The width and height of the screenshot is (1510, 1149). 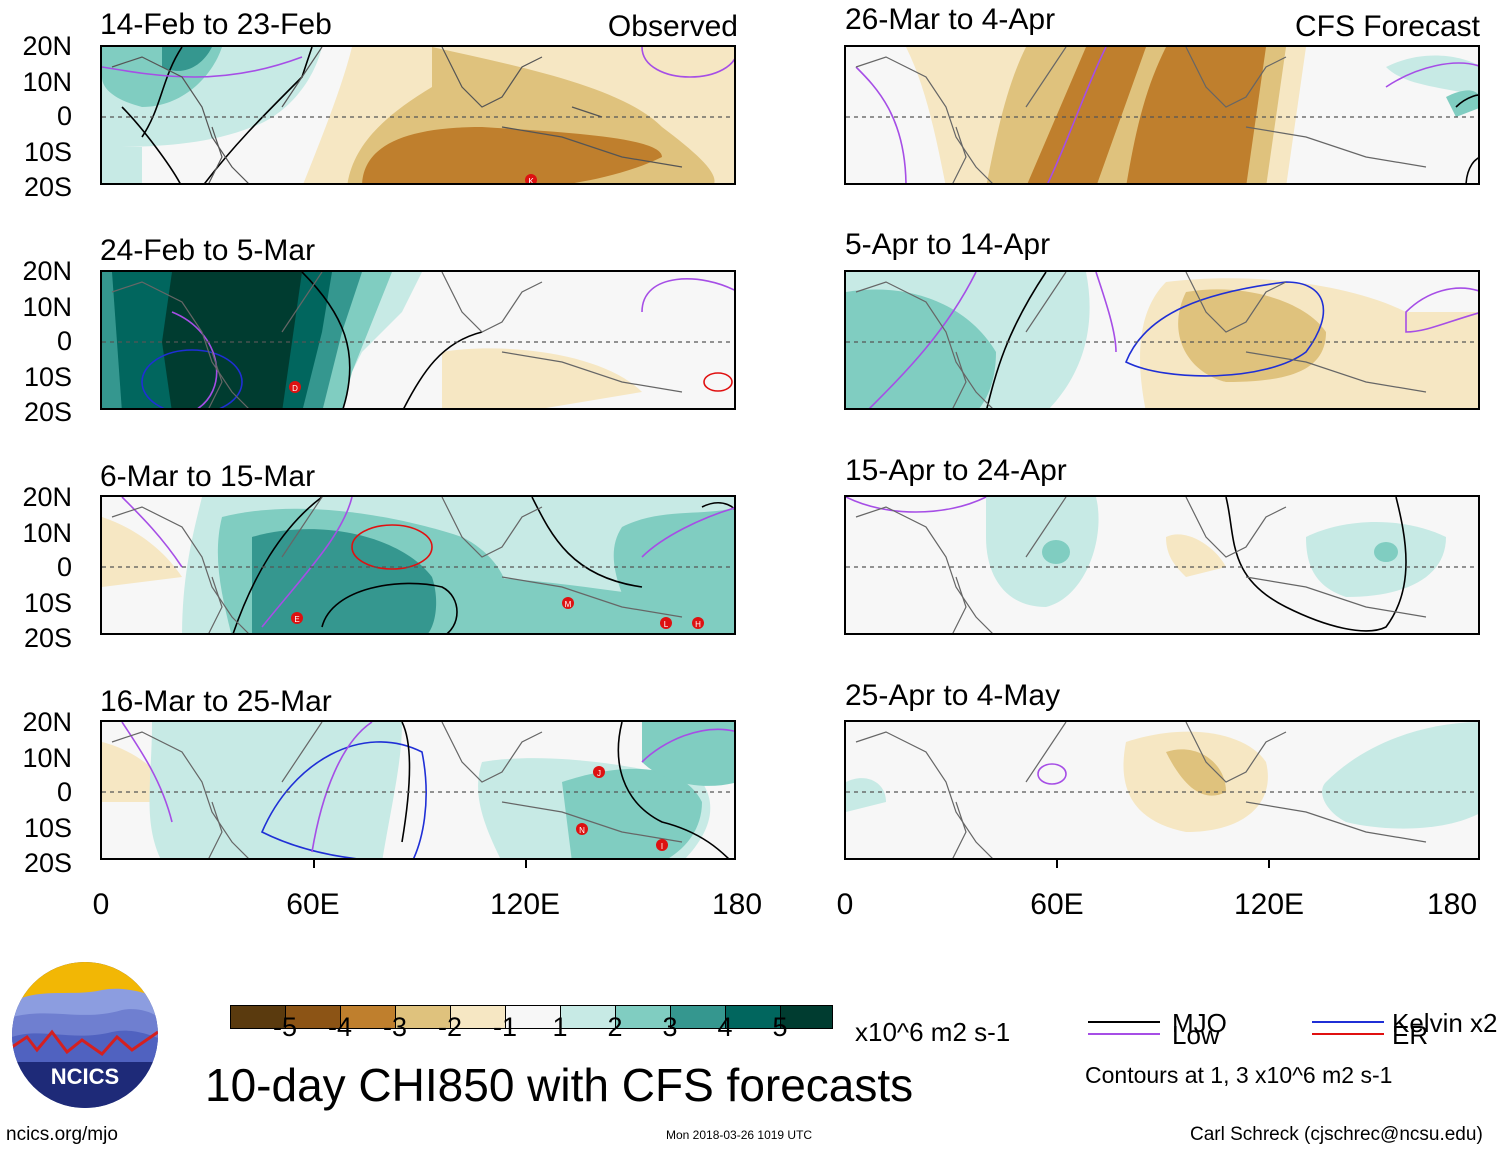 I want to click on panel-title-1: 14-Feb to 23-Feb, so click(x=216, y=24).